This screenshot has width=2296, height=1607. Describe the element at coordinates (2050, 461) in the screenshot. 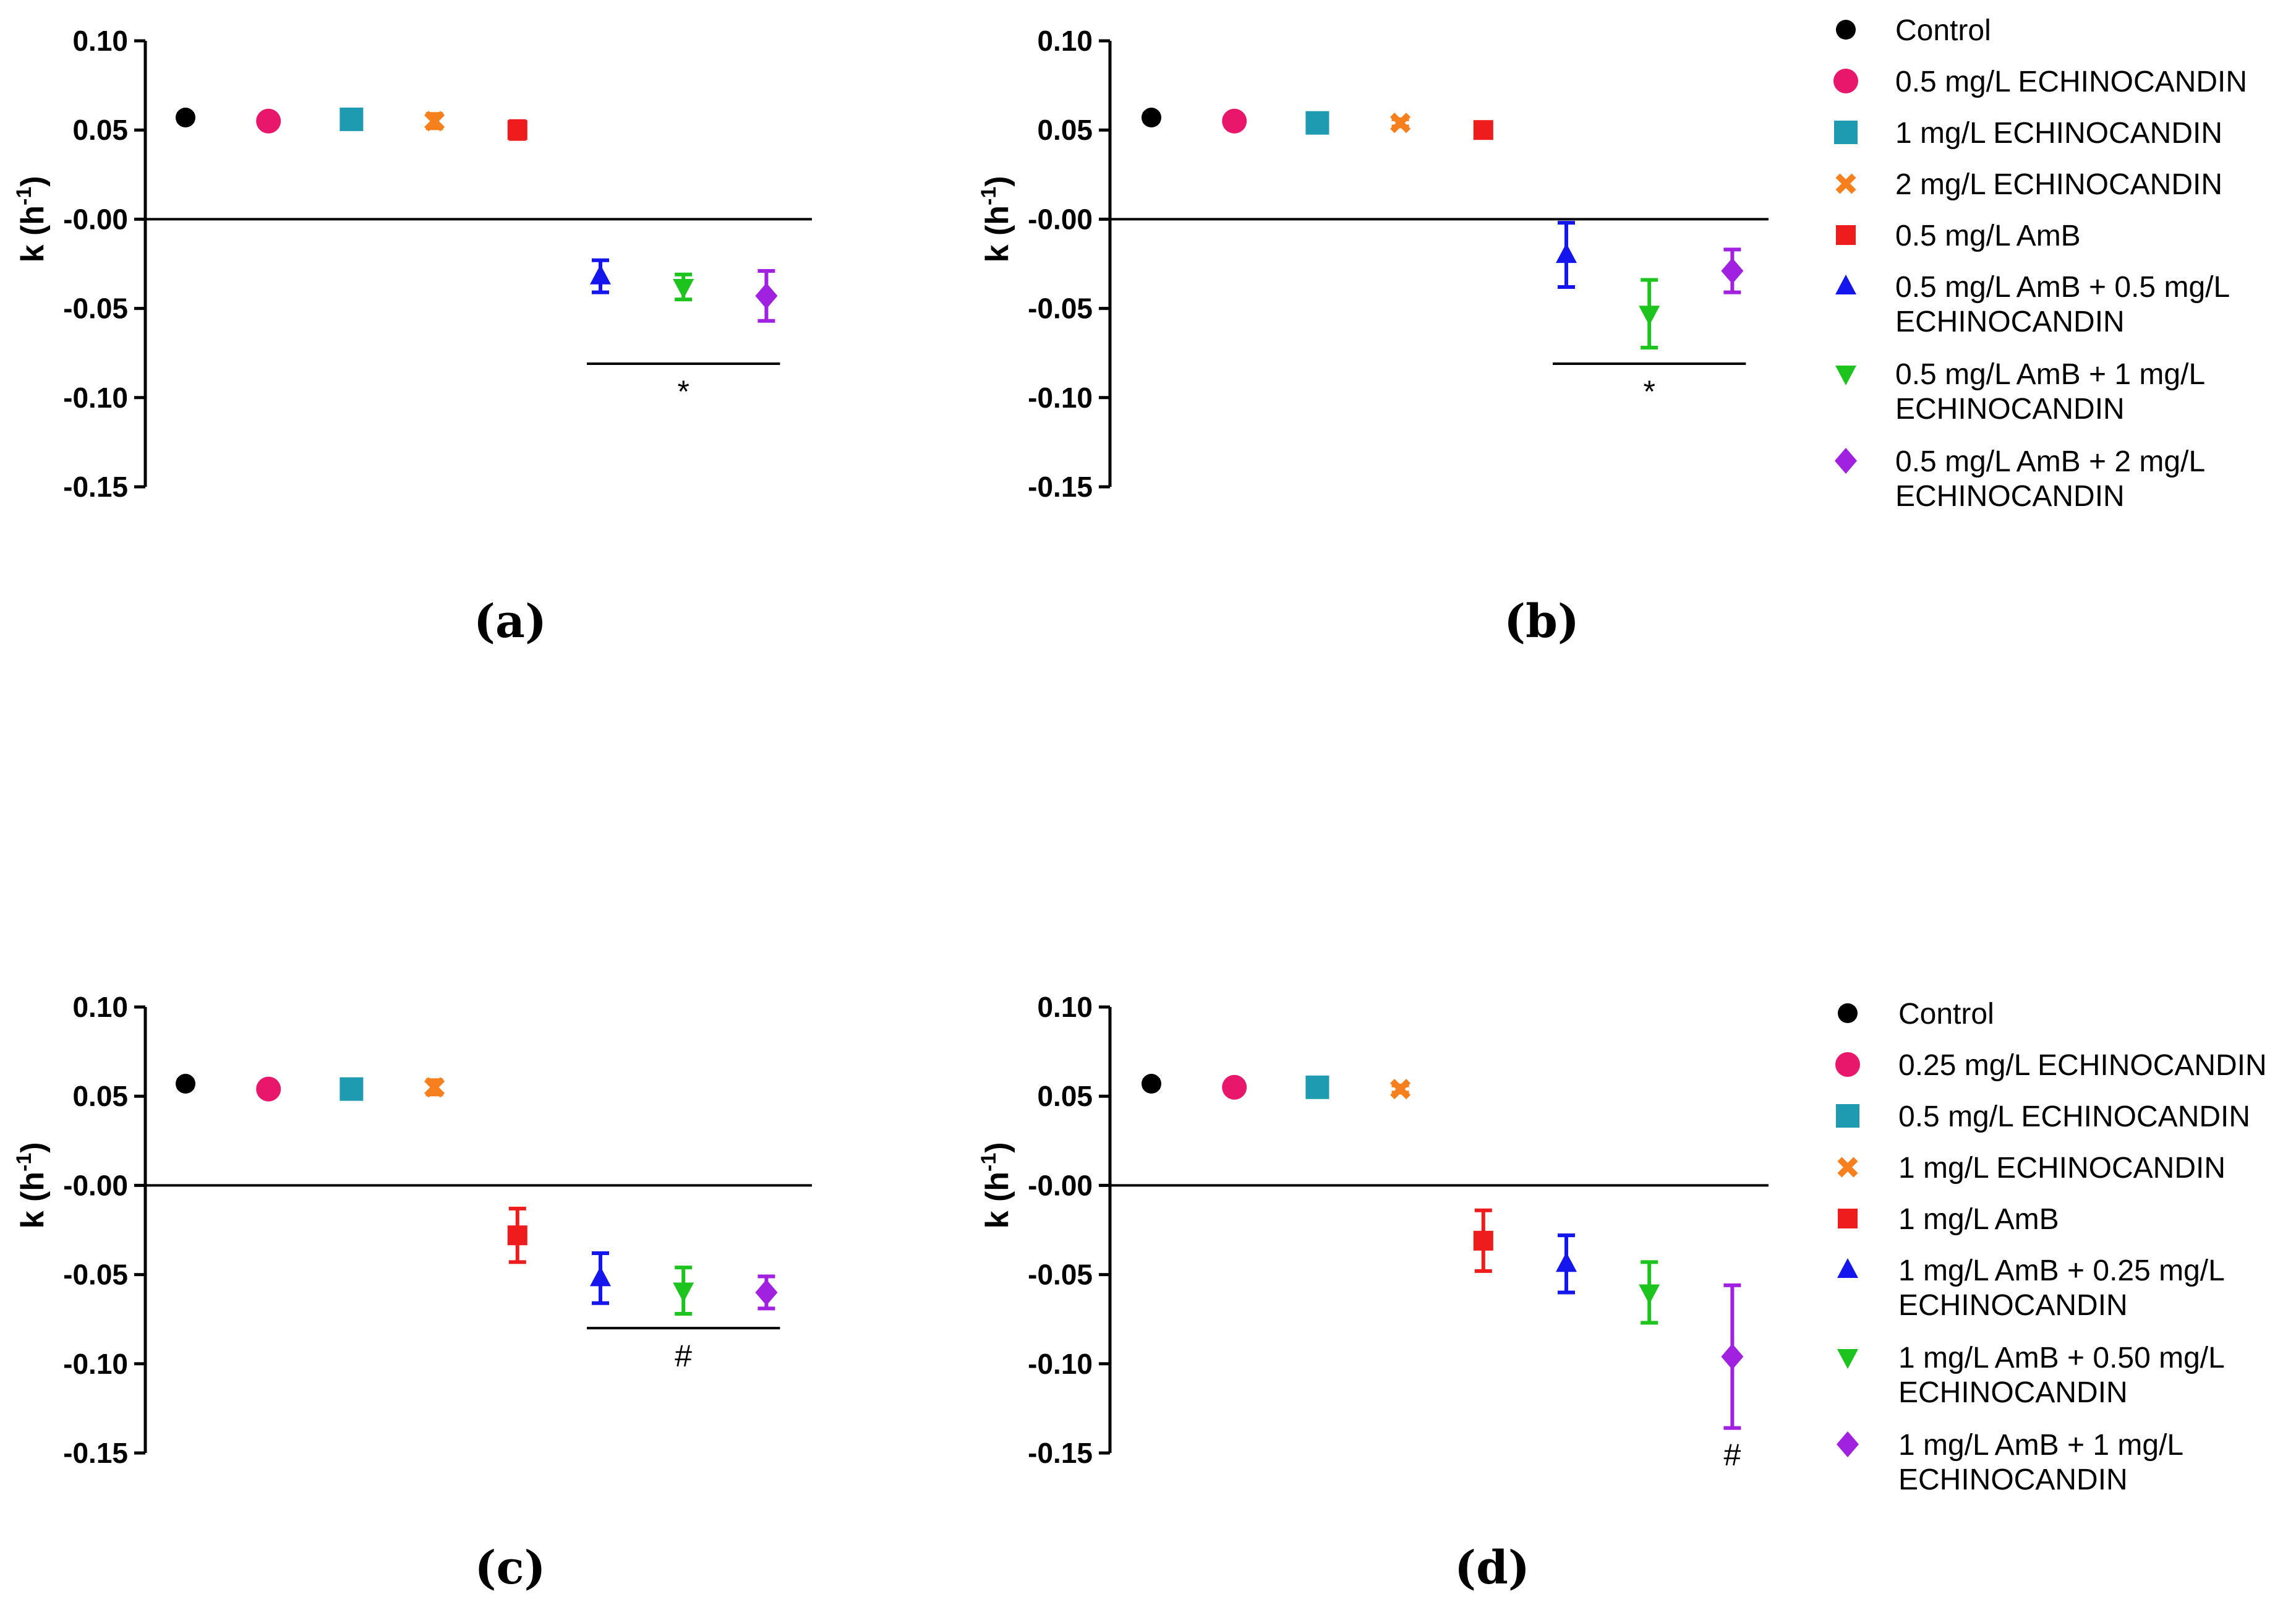

I see `legend-label: 0.5 mg/L AmB + 2 mg/L` at that location.